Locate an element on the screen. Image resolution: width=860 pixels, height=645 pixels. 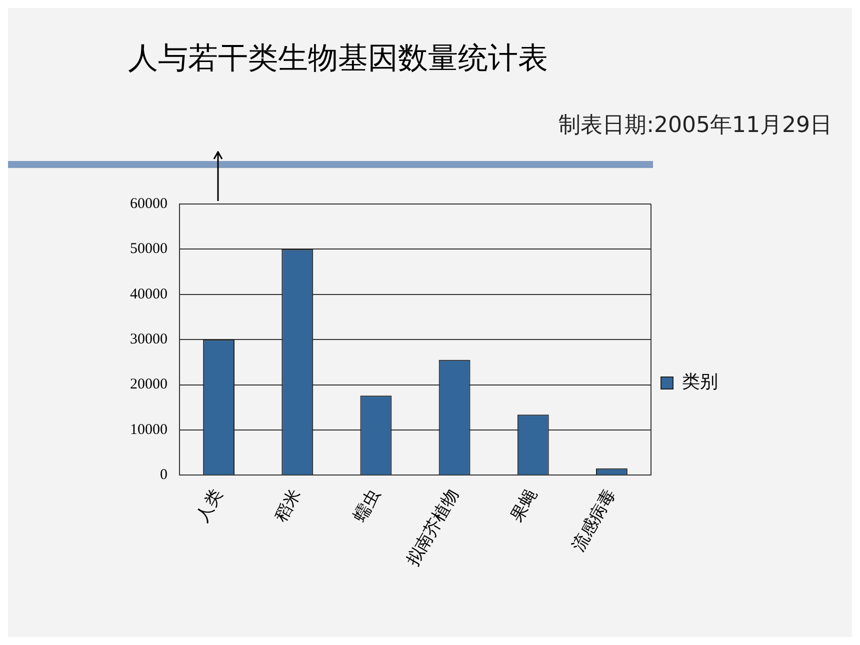
text: 制表日期:2005年11月29日 is located at coordinates (695, 126).